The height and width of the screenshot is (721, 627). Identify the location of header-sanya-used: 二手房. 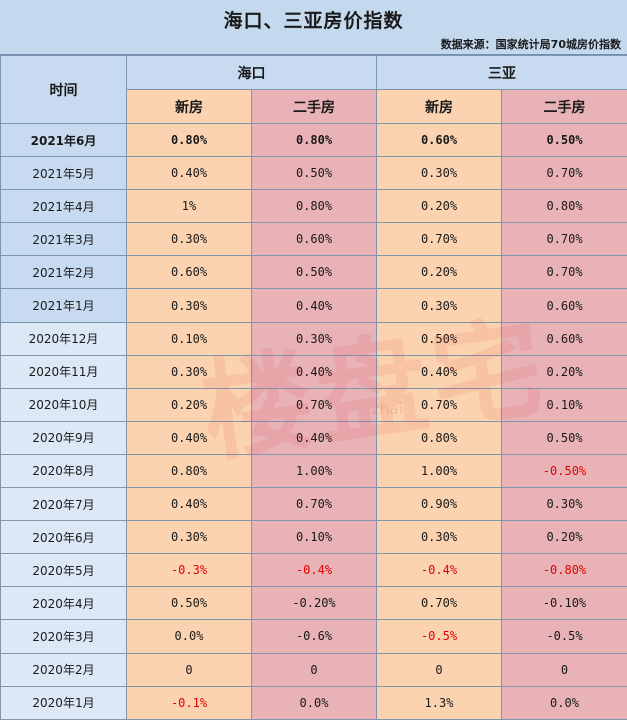
(564, 106).